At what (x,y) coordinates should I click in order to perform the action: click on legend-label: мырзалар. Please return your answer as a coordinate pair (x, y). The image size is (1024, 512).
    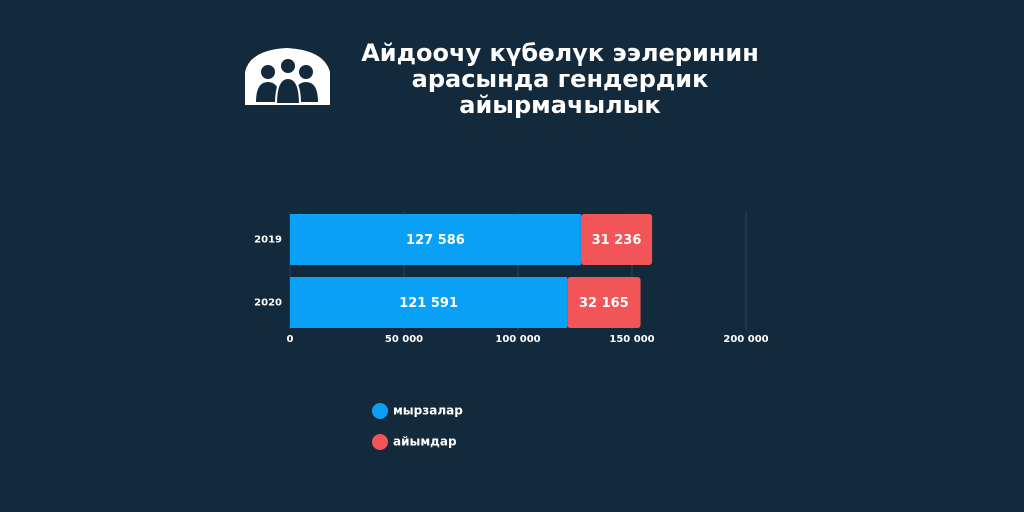
    Looking at the image, I should click on (428, 411).